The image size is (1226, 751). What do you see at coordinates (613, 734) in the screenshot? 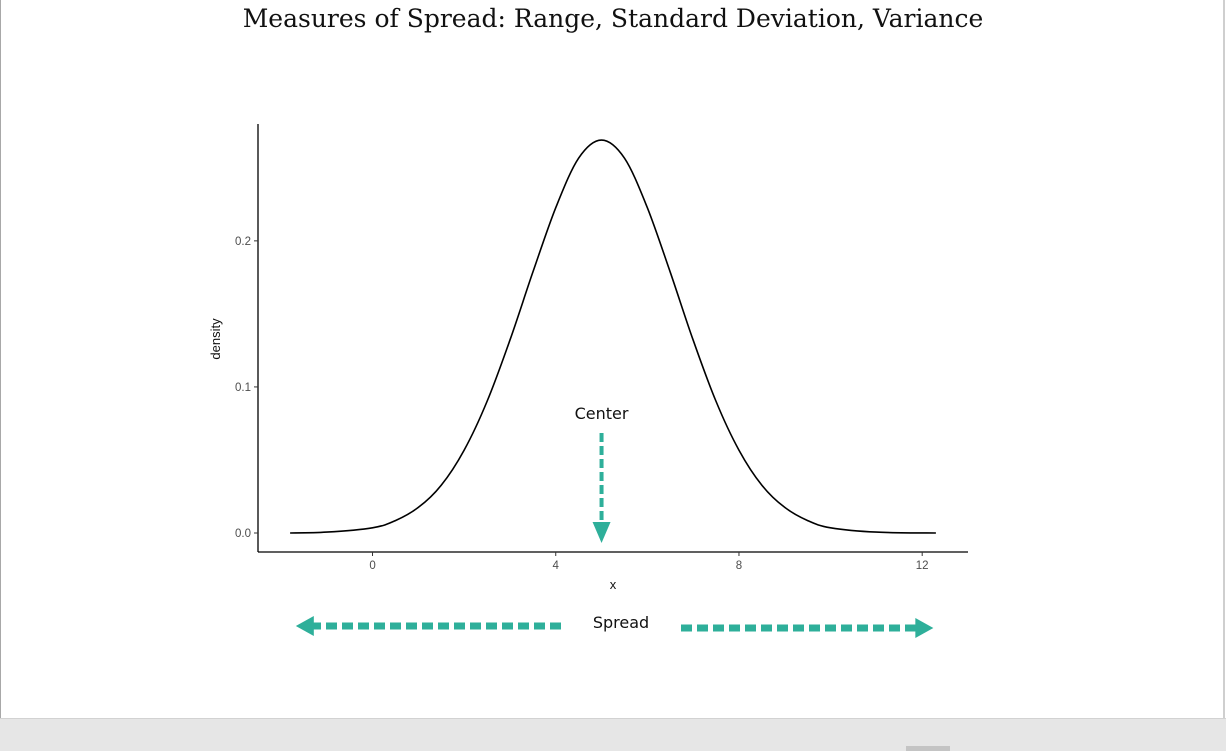
I see `bottom-scrollbar` at bounding box center [613, 734].